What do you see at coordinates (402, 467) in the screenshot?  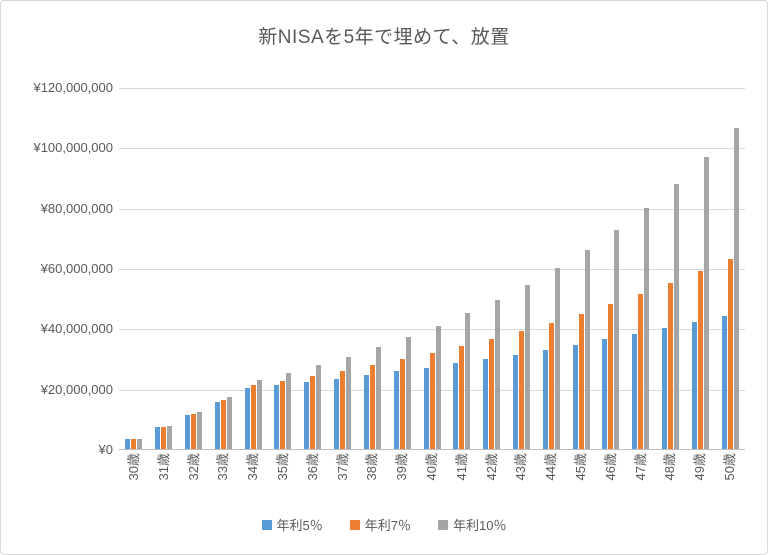 I see `x-tick-label-age-39: 39歳` at bounding box center [402, 467].